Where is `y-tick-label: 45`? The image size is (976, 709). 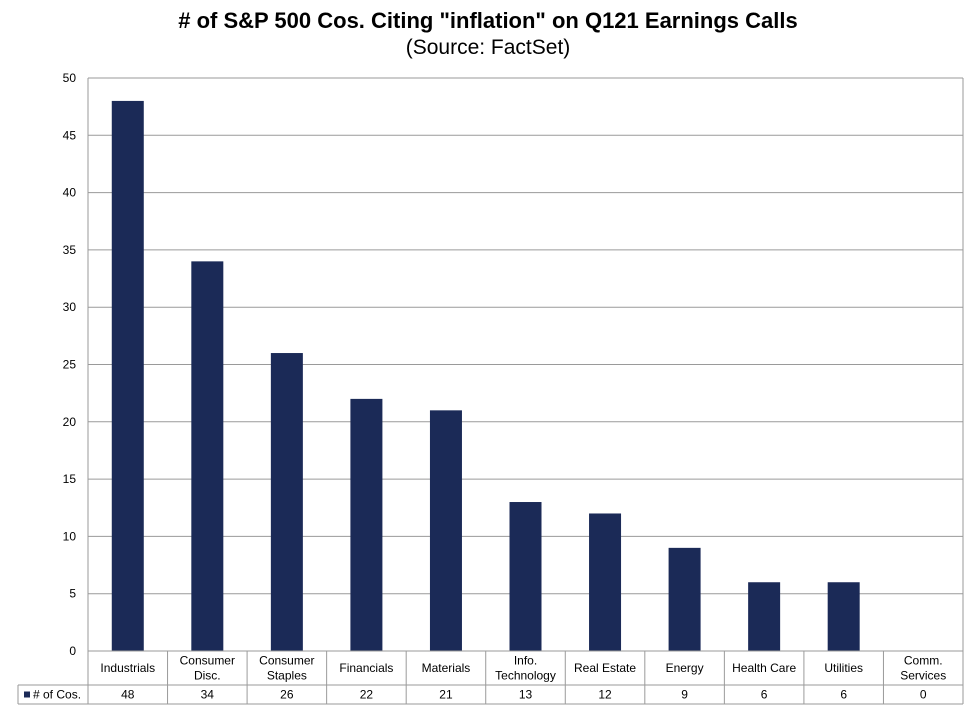 y-tick-label: 45 is located at coordinates (70, 135).